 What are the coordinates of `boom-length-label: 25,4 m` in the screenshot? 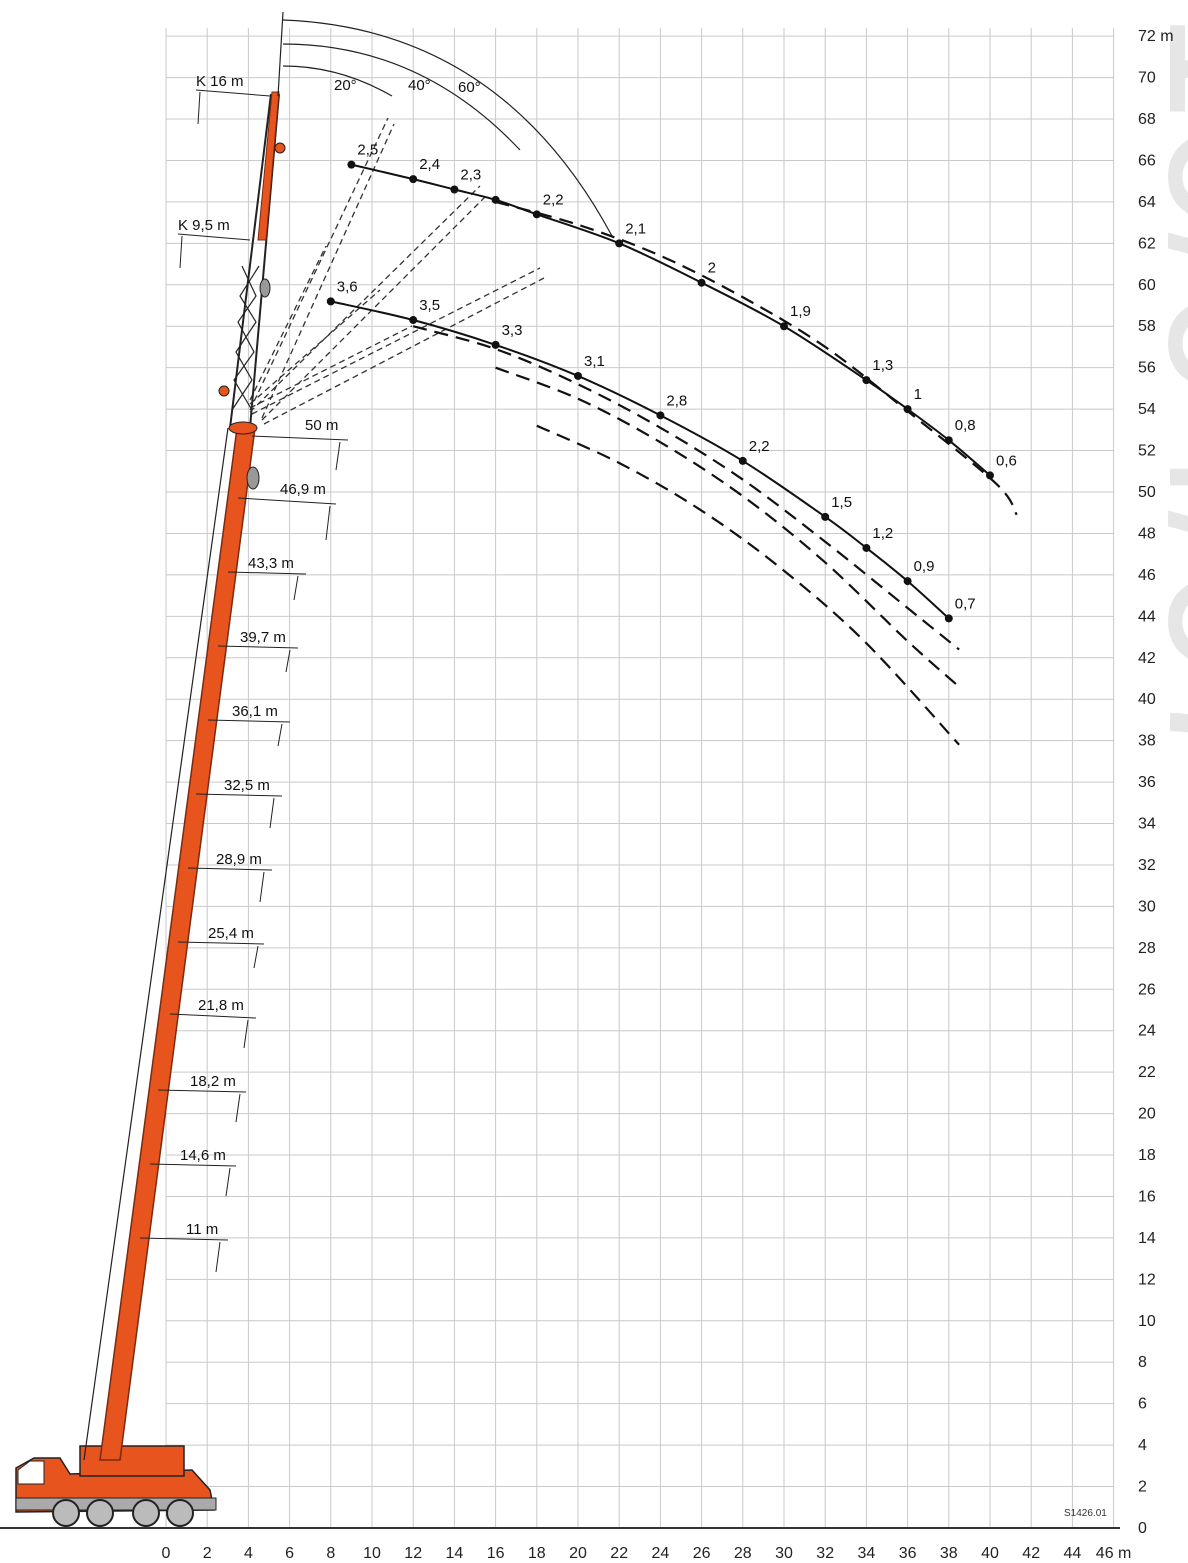 It's located at (231, 933).